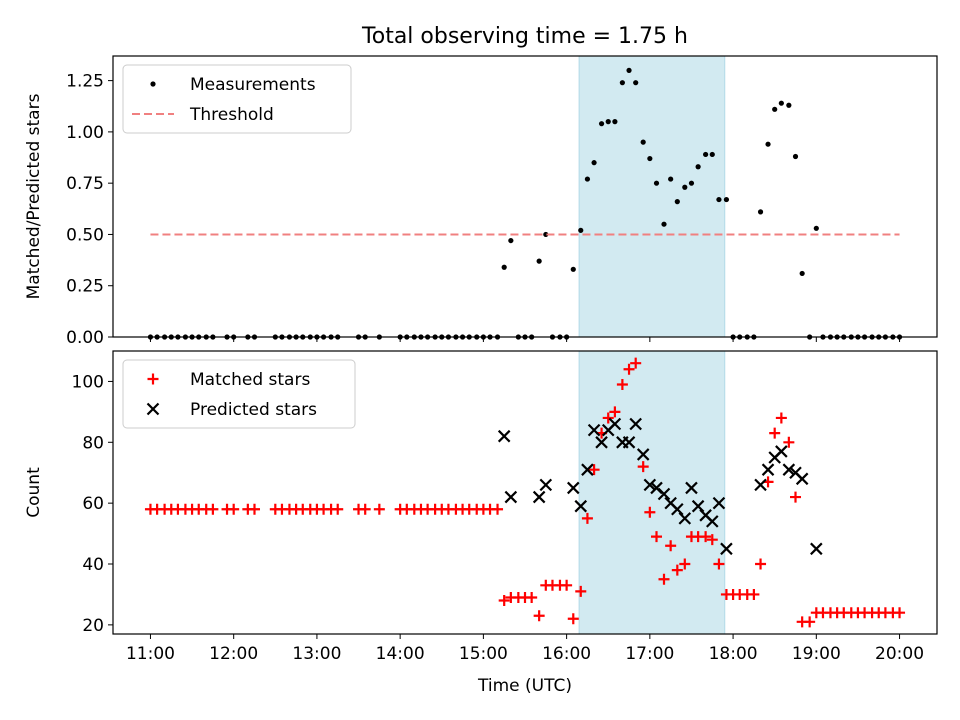 This screenshot has height=720, width=960. What do you see at coordinates (524, 686) in the screenshot?
I see `x-axis-label: Time (UTC)` at bounding box center [524, 686].